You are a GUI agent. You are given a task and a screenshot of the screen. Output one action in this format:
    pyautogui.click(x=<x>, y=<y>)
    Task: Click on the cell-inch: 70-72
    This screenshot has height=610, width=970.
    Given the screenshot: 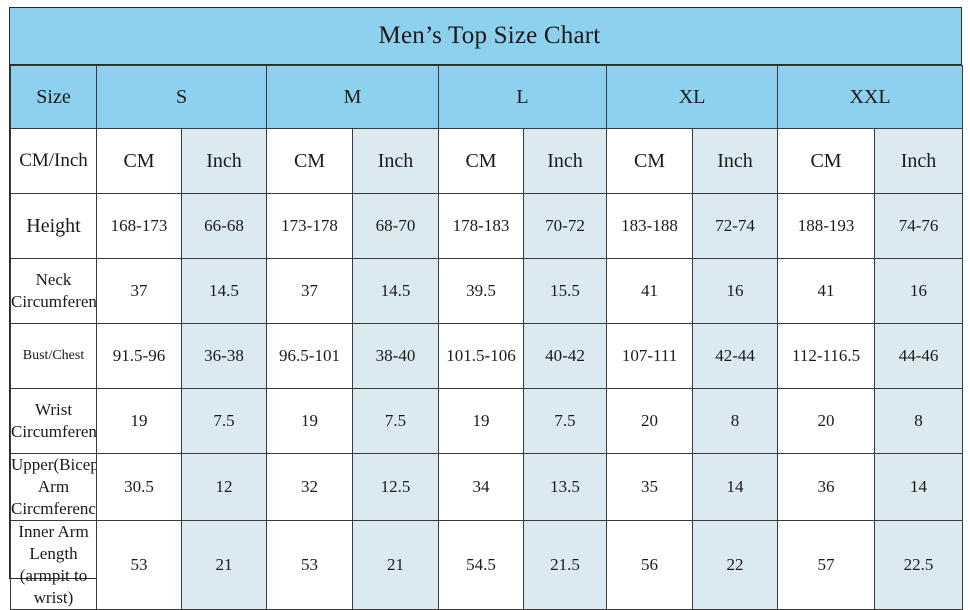 What is the action you would take?
    pyautogui.click(x=565, y=226)
    